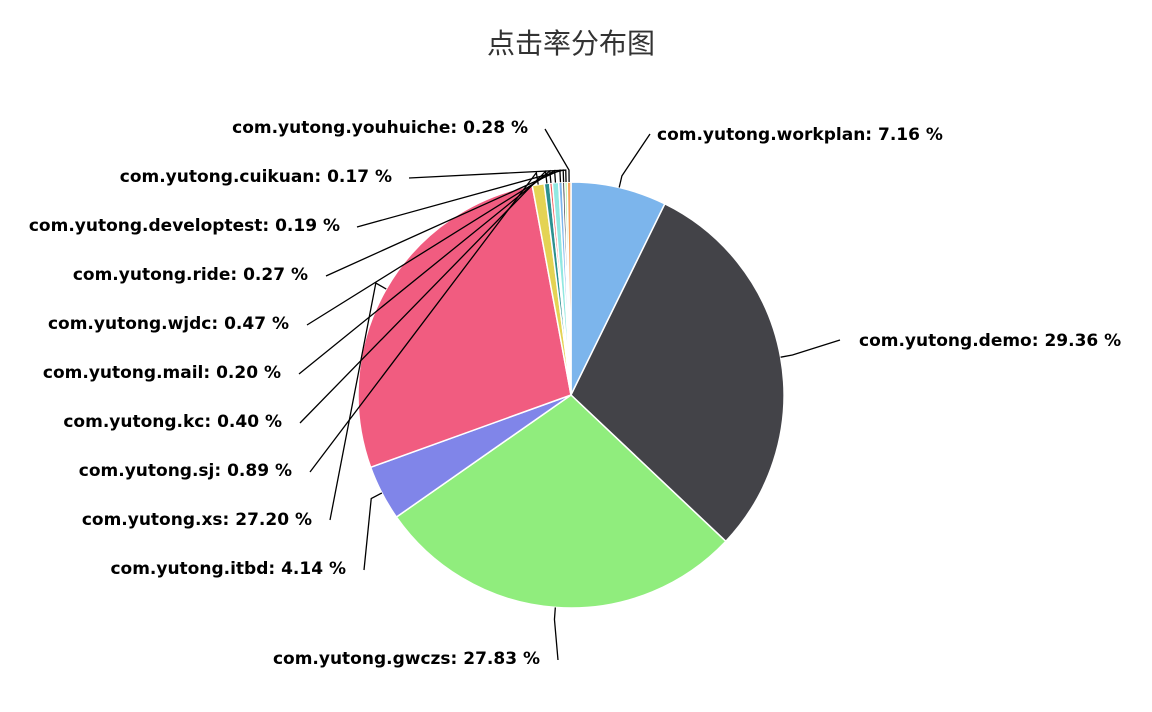  I want to click on slice-label-com-yutong-wjdc: com.yutong.wjdc: 0.47 %, so click(168, 324).